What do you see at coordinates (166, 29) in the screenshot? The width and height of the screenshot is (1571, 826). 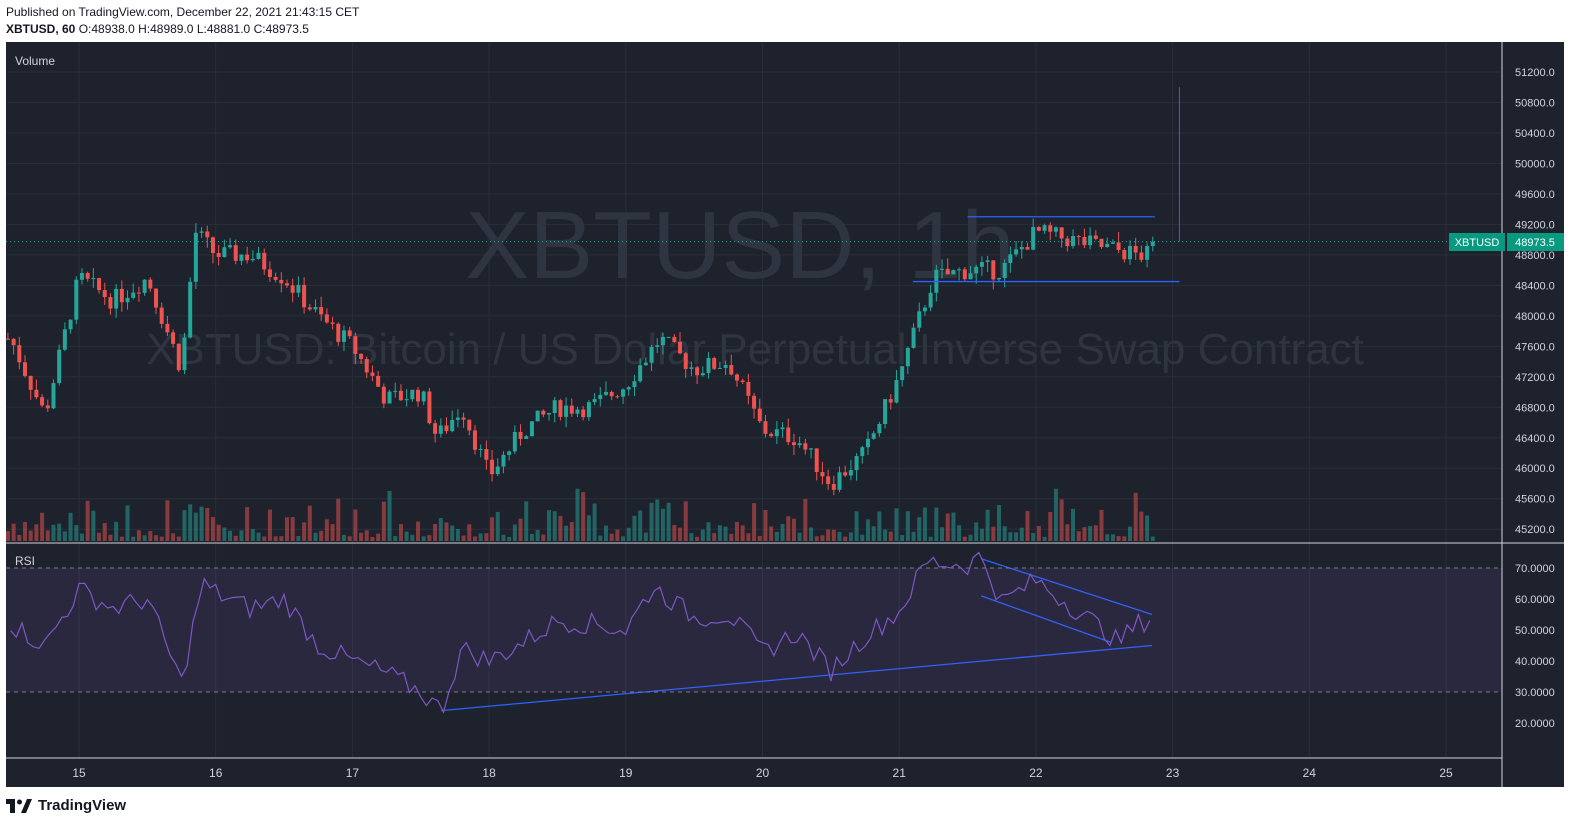 I see `high-value: H:48989.0` at bounding box center [166, 29].